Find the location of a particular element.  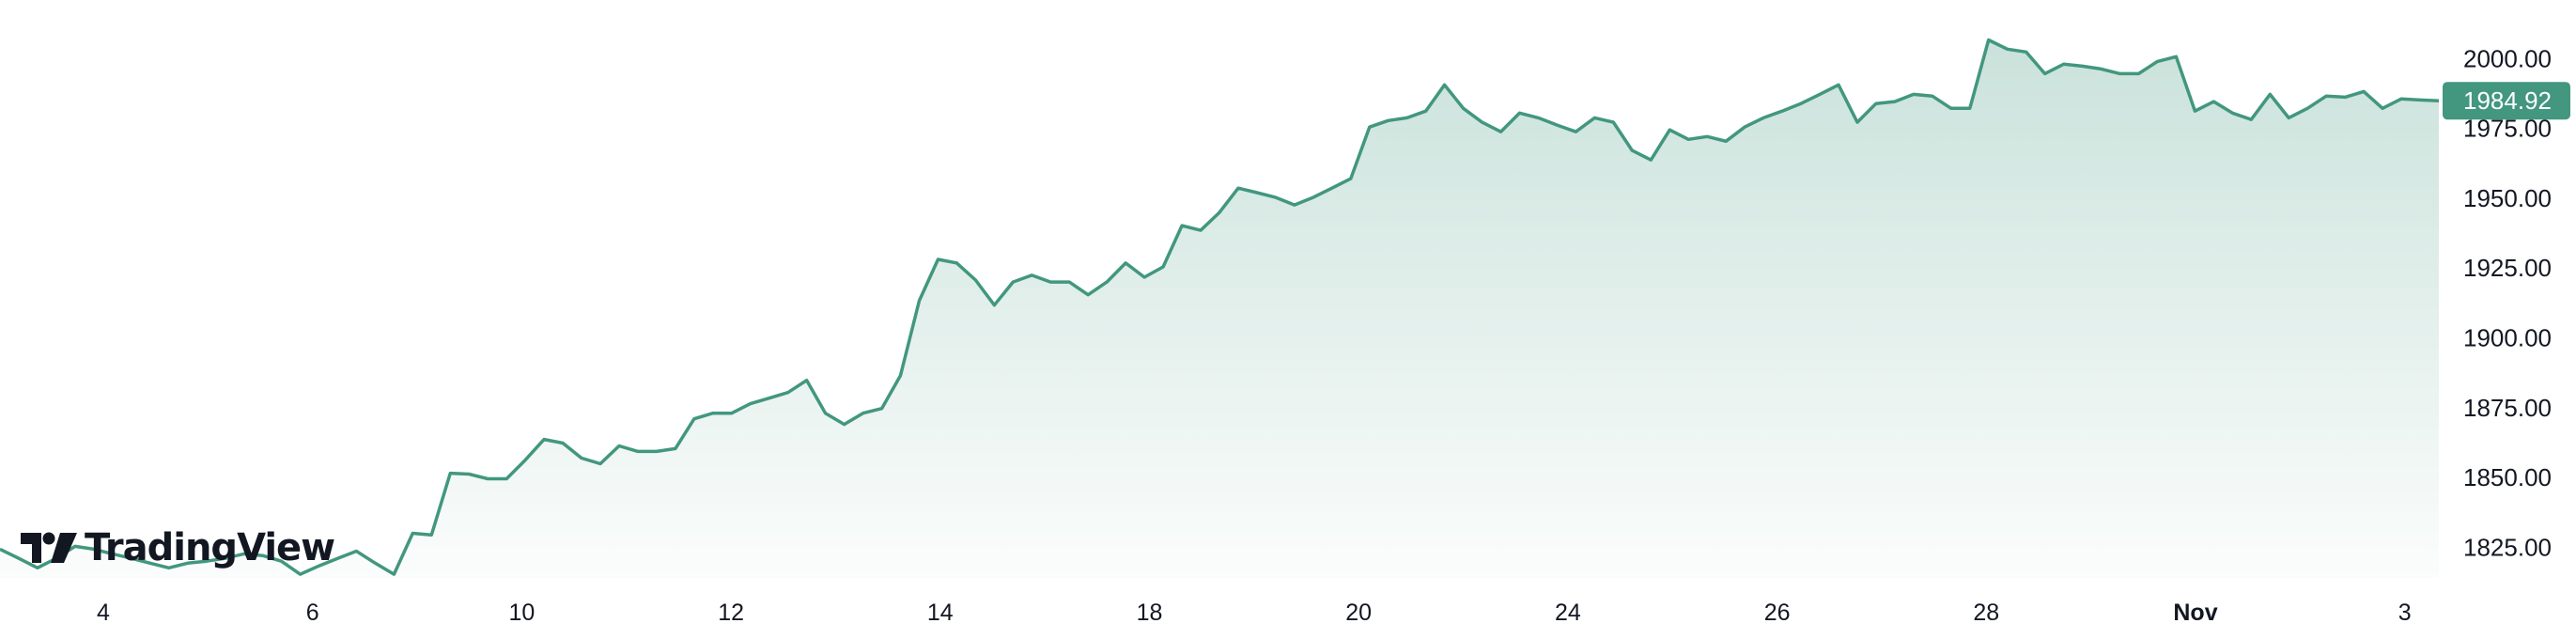

tradingview-logo-icon is located at coordinates (49, 548).